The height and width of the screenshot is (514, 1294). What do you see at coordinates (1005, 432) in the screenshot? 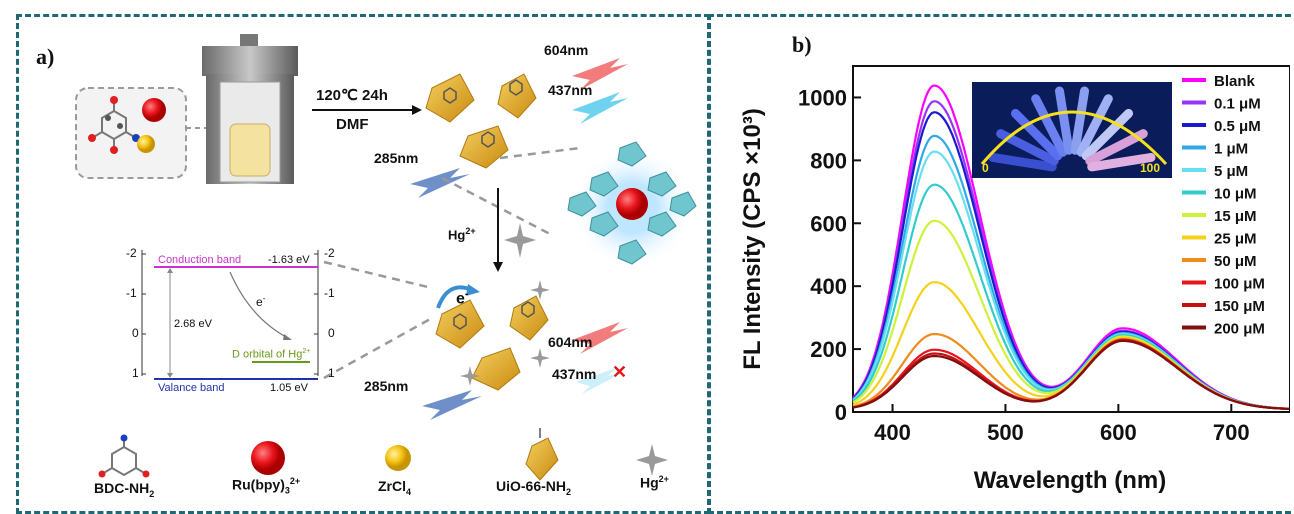
I see `x-tick-label-500: 500` at bounding box center [1005, 432].